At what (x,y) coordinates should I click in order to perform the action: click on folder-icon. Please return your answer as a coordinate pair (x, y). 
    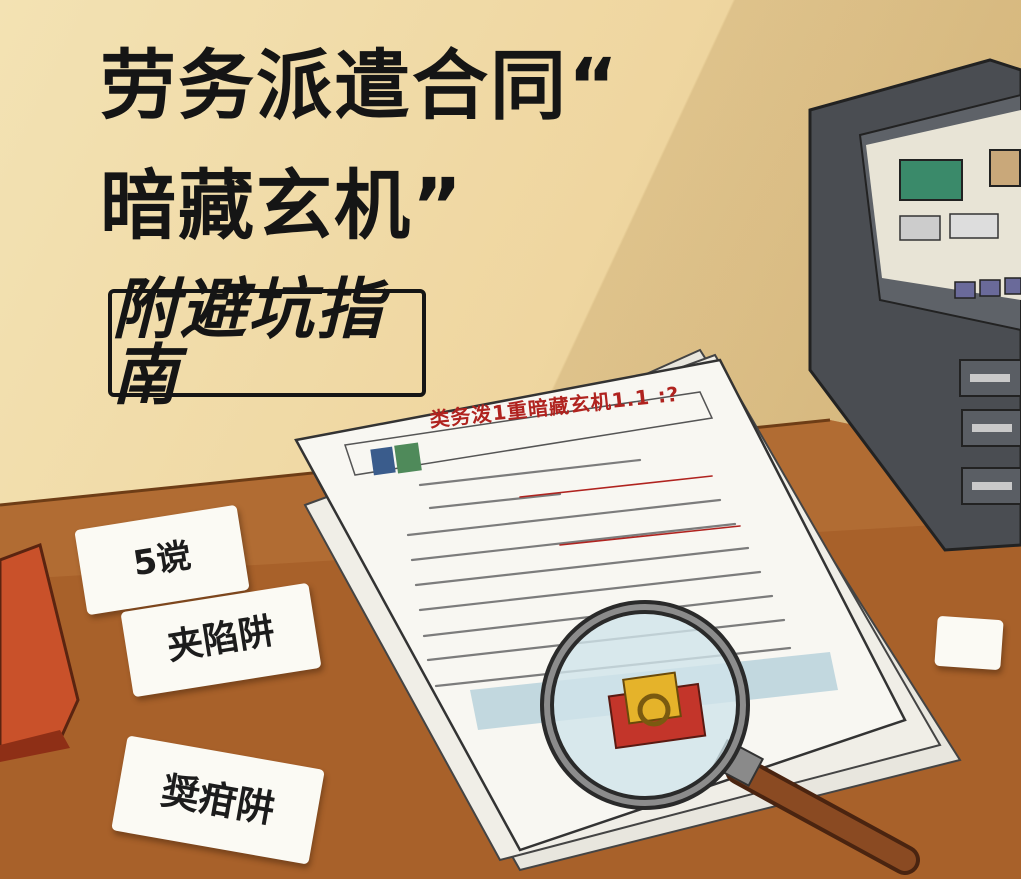
    Looking at the image, I should click on (40, 652).